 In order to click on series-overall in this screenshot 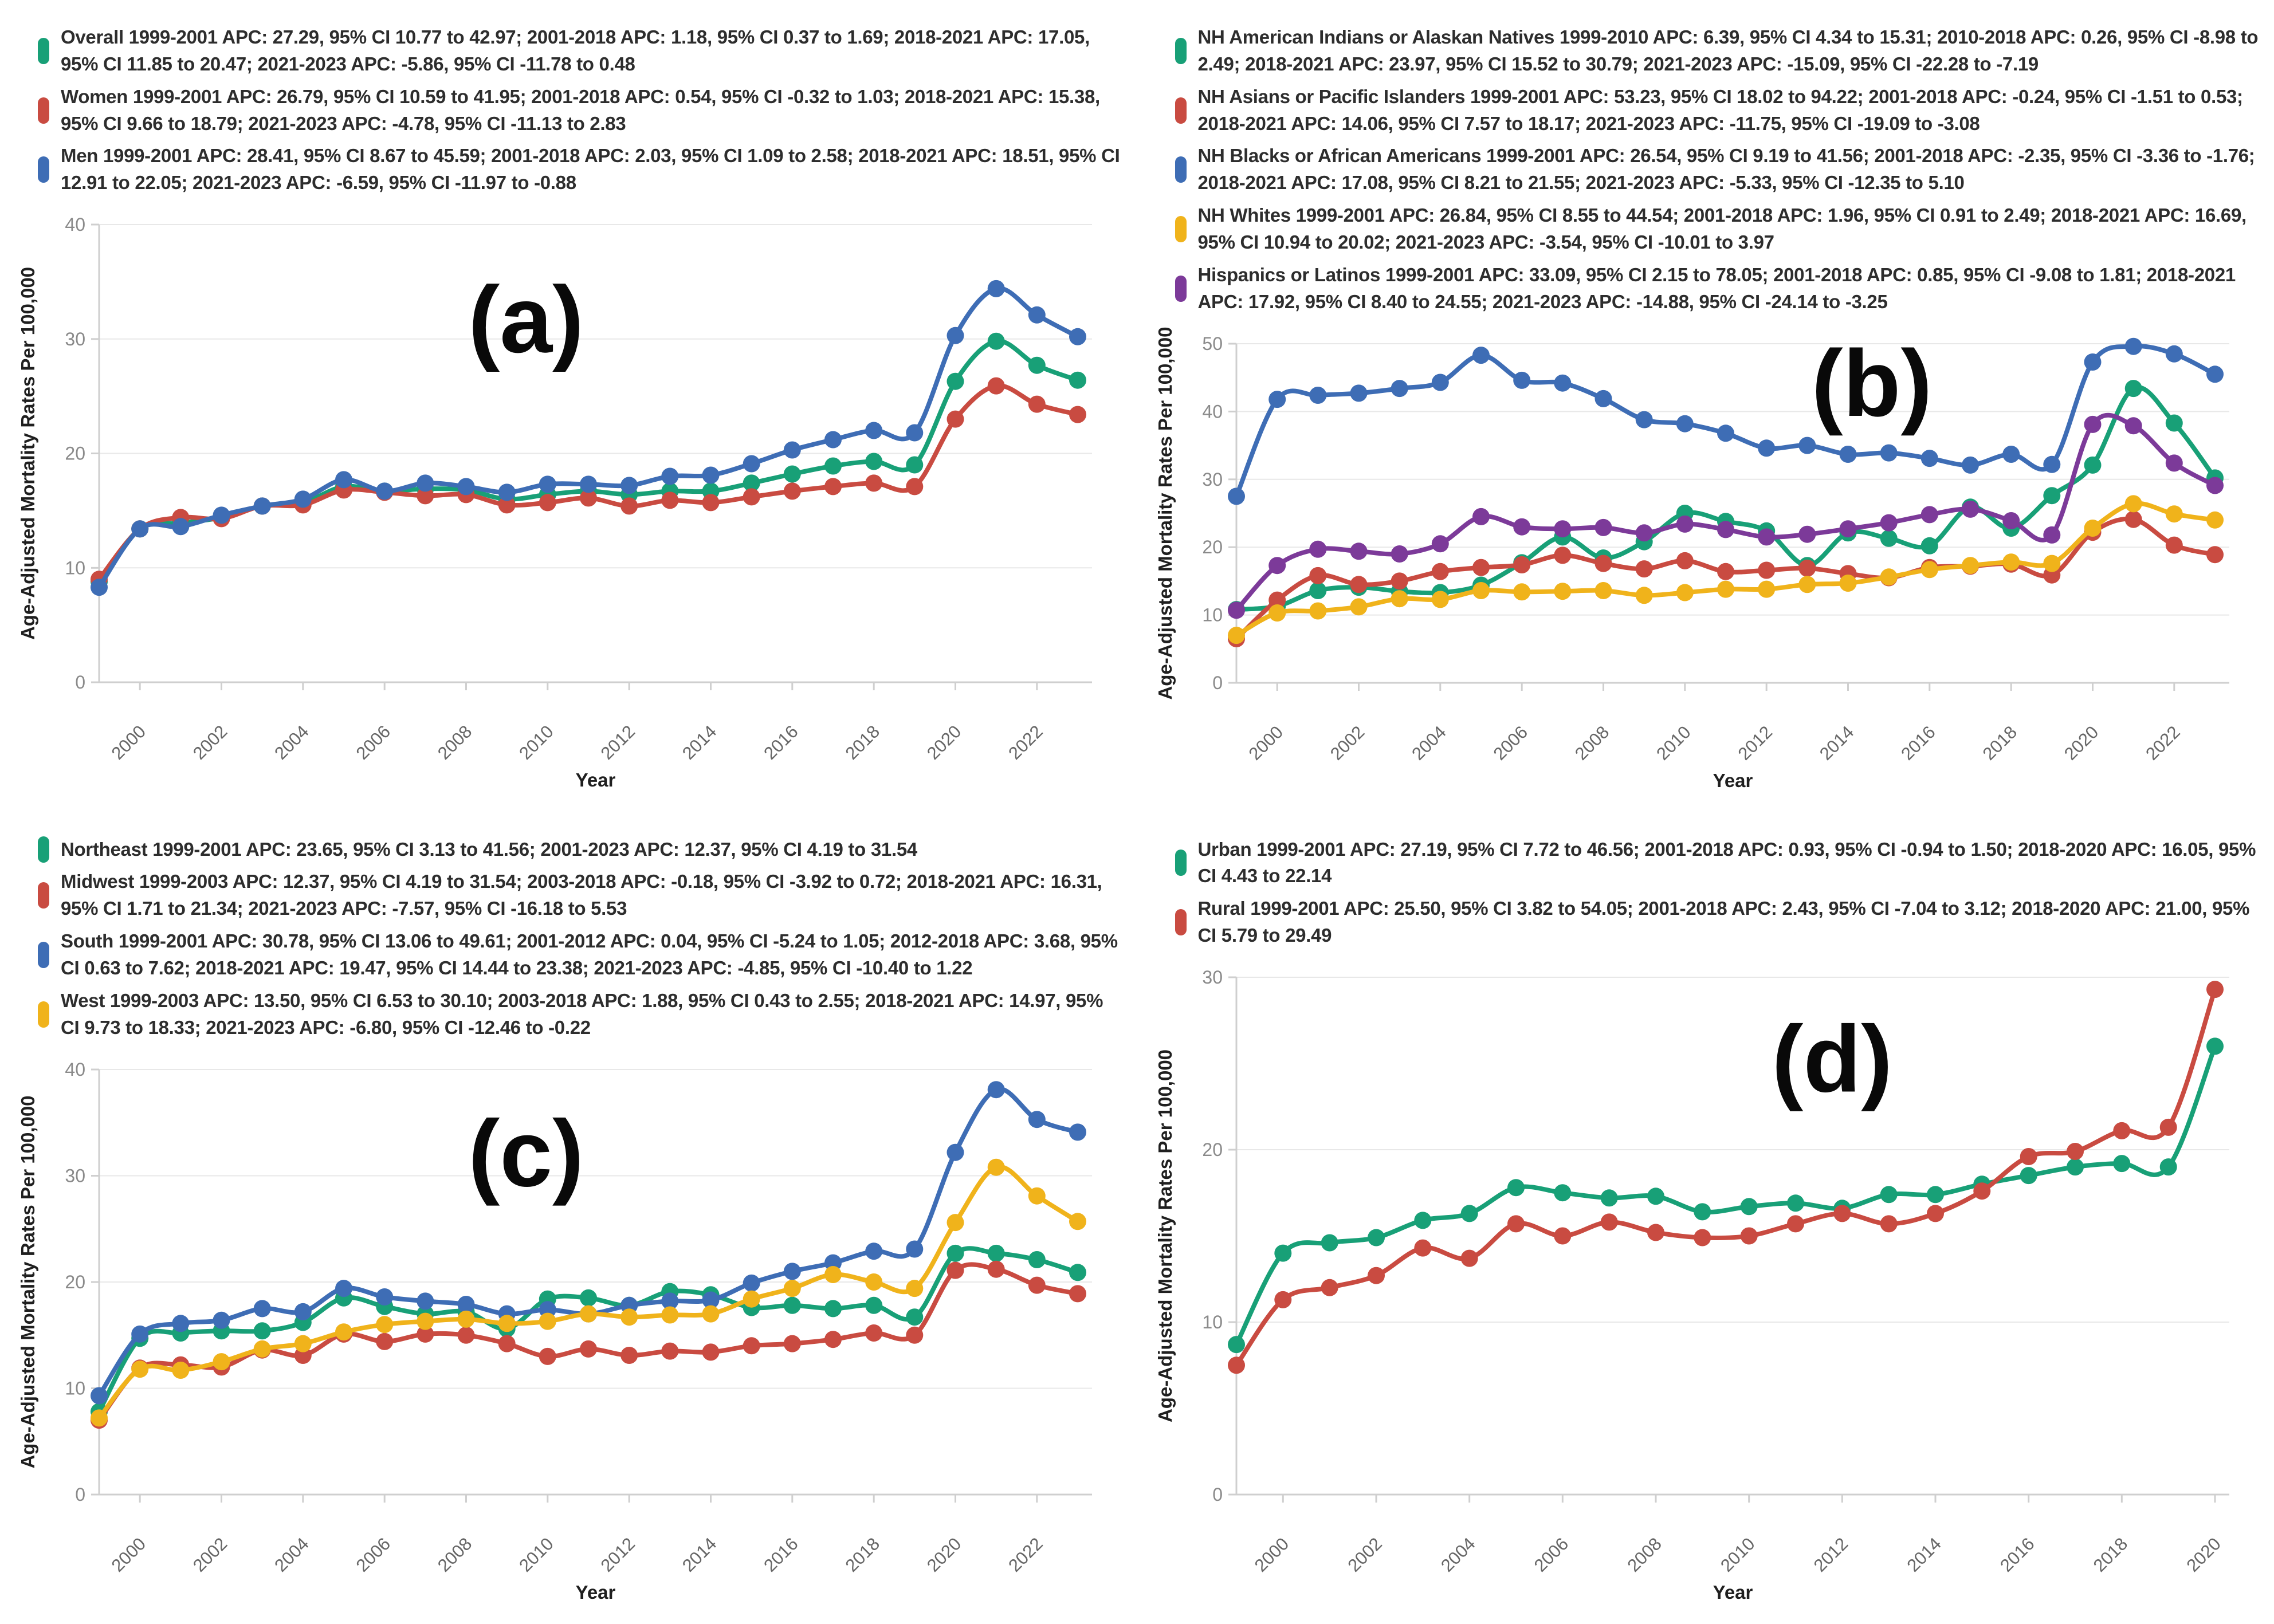, I will do `click(588, 461)`.